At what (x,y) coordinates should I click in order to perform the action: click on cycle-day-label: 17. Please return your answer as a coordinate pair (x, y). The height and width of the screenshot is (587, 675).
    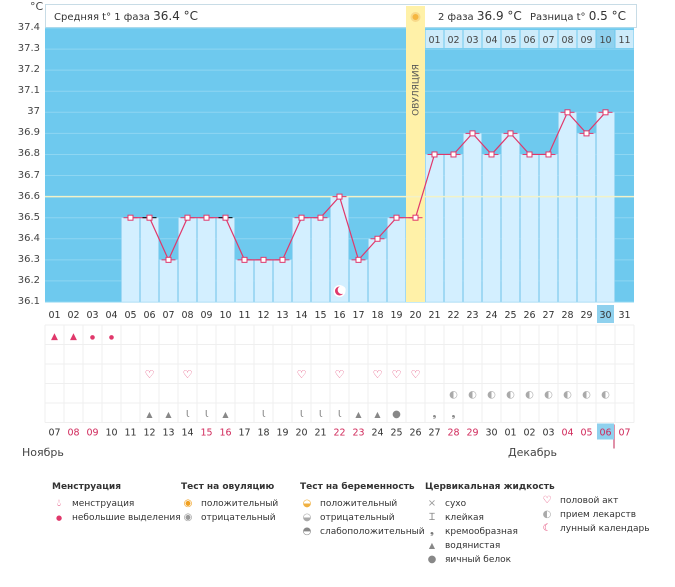
    Looking at the image, I should click on (358, 315).